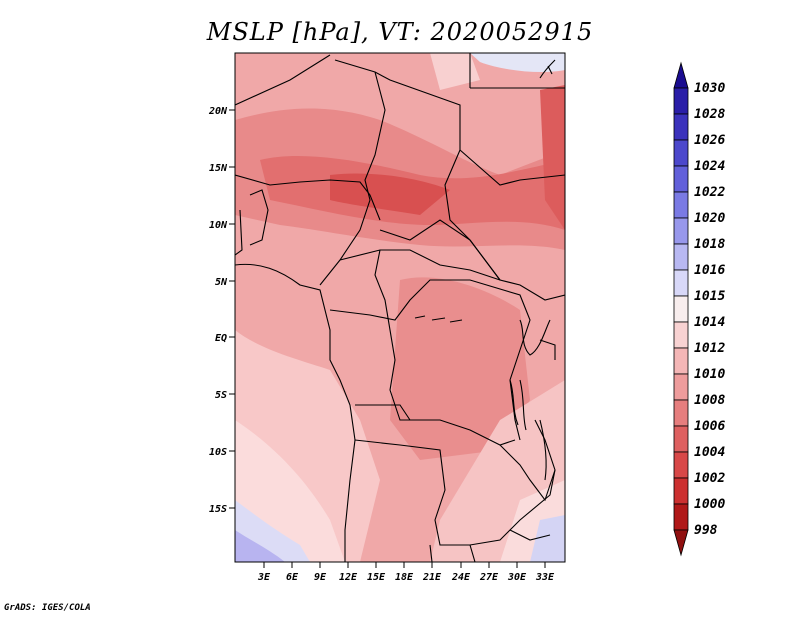  Describe the element at coordinates (709, 296) in the screenshot. I see `colorbar-label: 1015` at that location.